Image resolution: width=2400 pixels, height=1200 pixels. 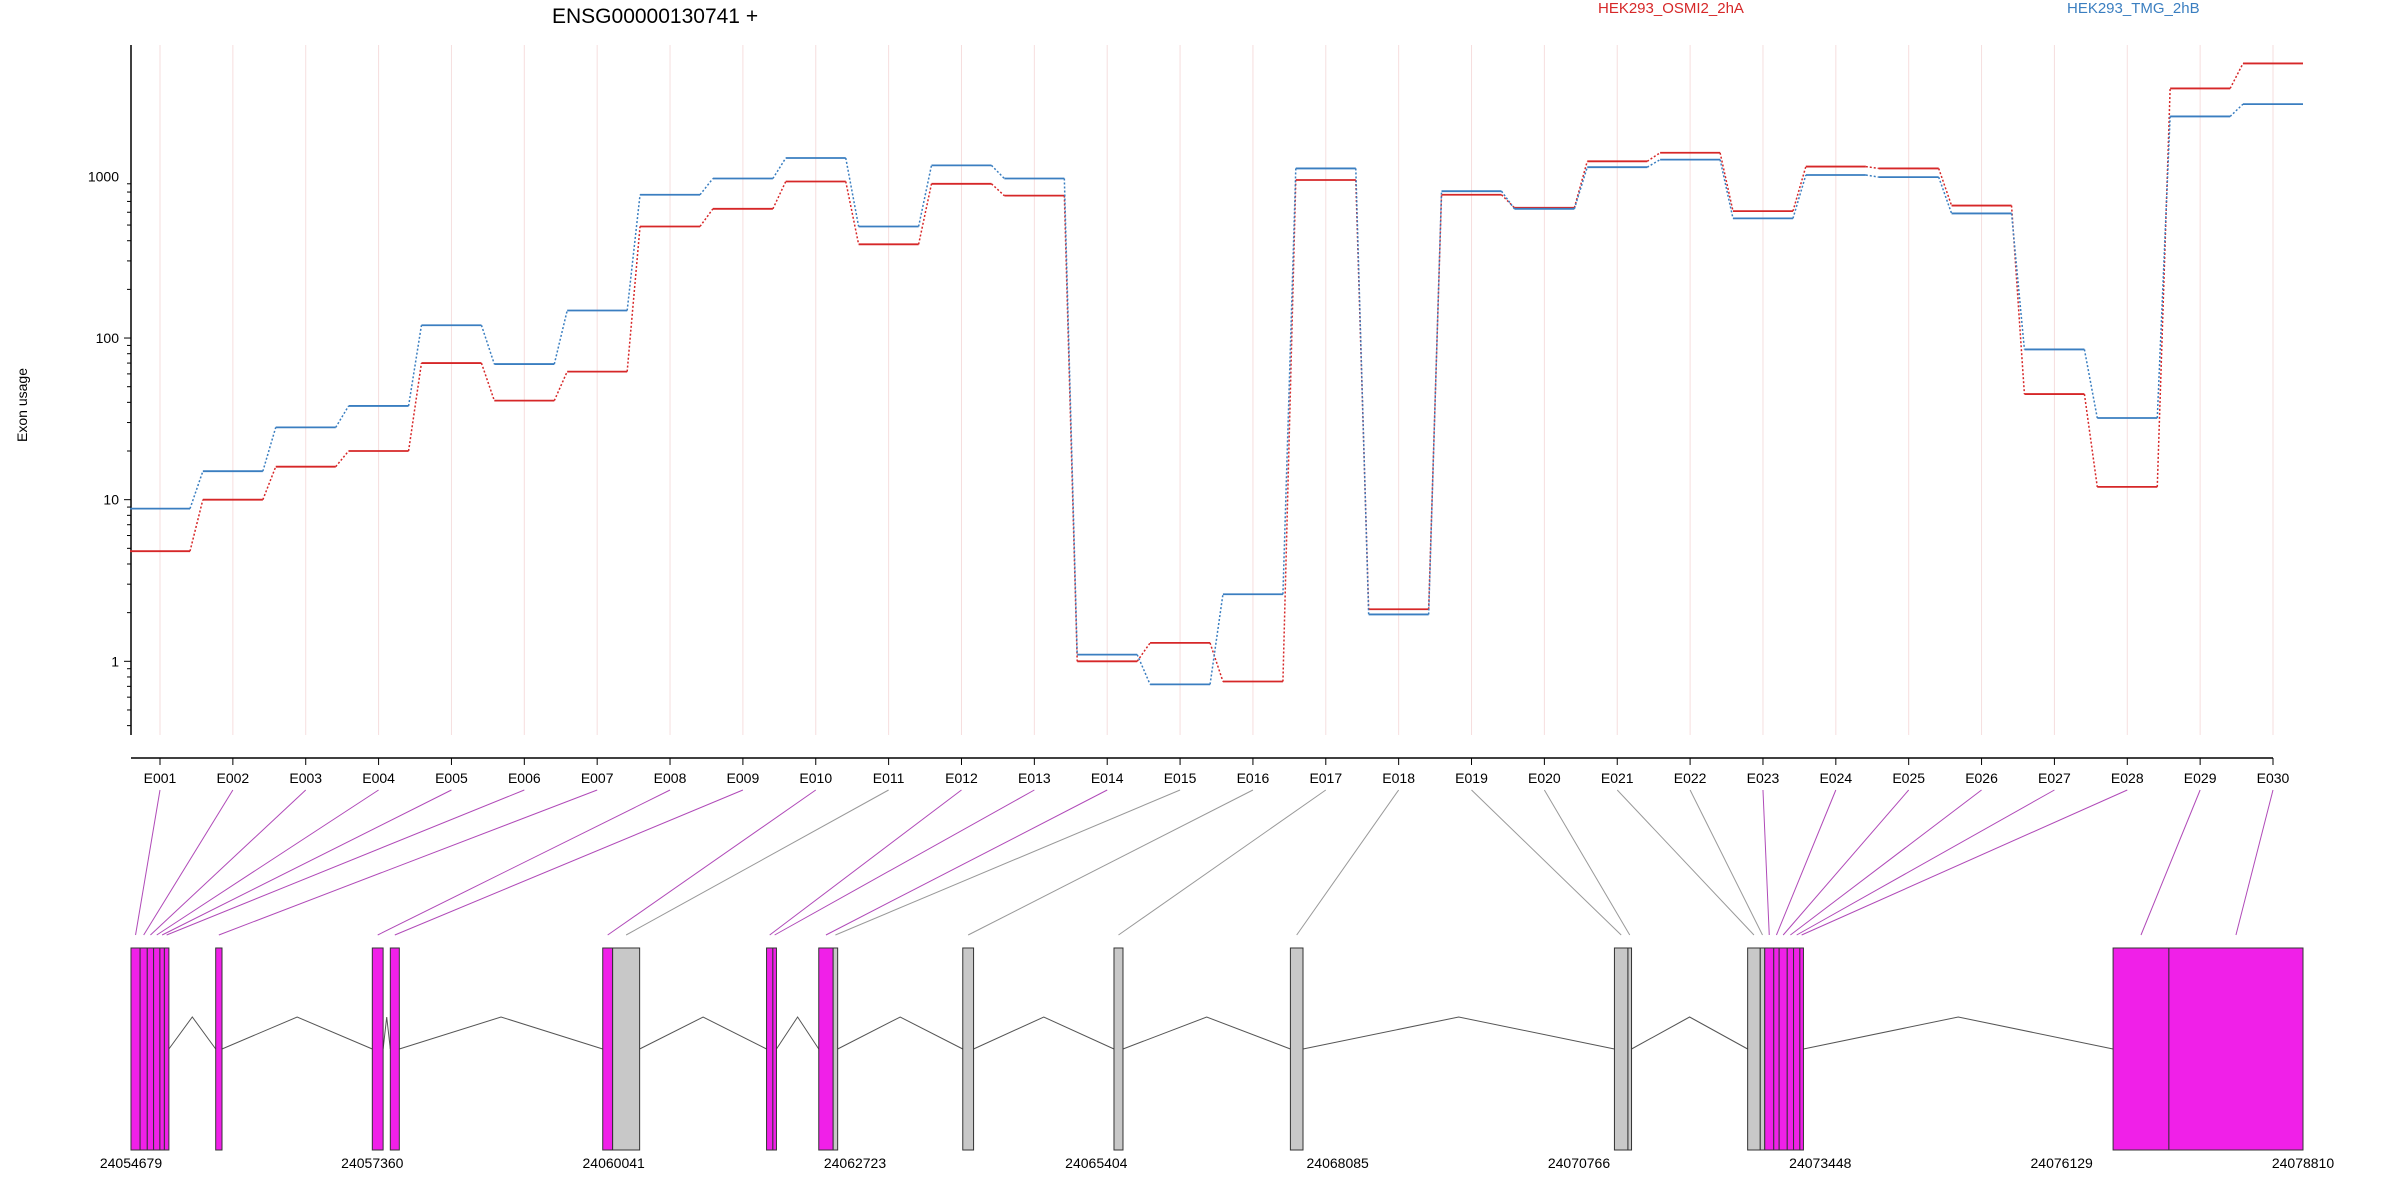 I want to click on exon-block-E005, so click(x=162, y=1049).